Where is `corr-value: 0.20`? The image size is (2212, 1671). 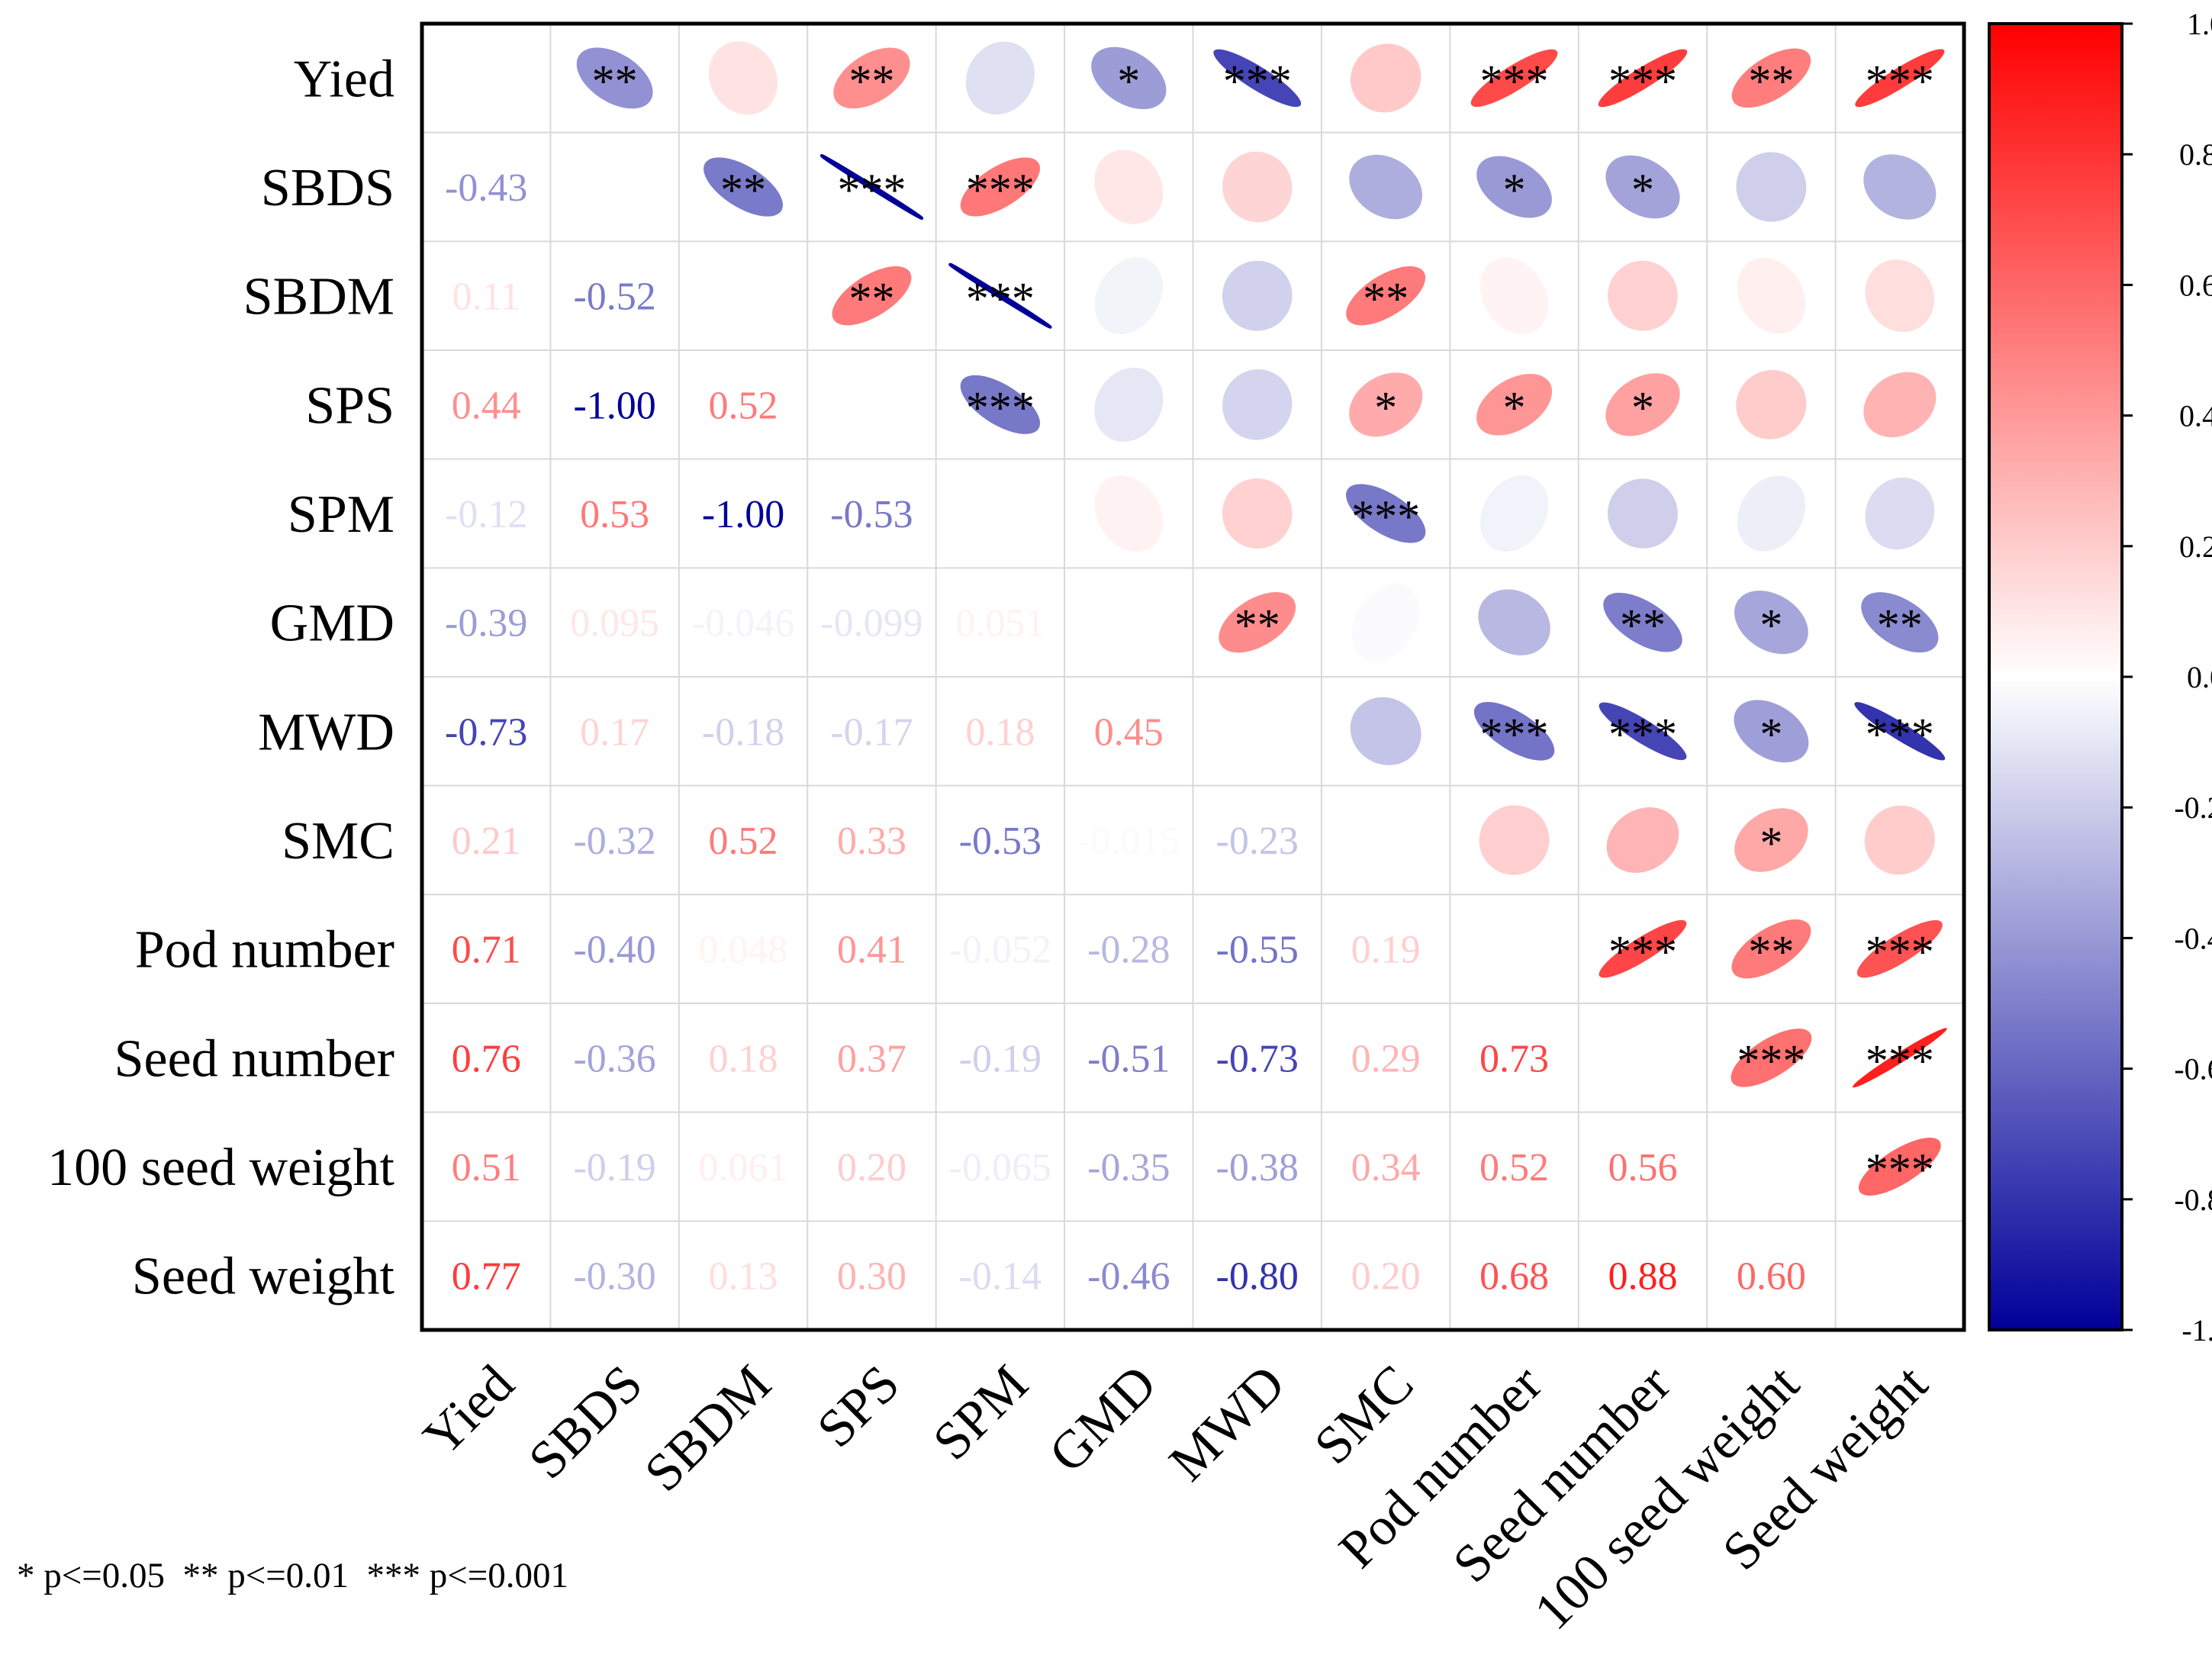
corr-value: 0.20 is located at coordinates (1386, 1277).